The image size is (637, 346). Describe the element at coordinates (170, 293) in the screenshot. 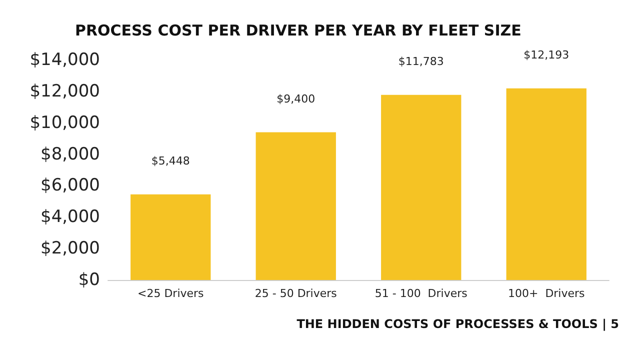

I see `x-tick-label: <25 Drivers` at that location.